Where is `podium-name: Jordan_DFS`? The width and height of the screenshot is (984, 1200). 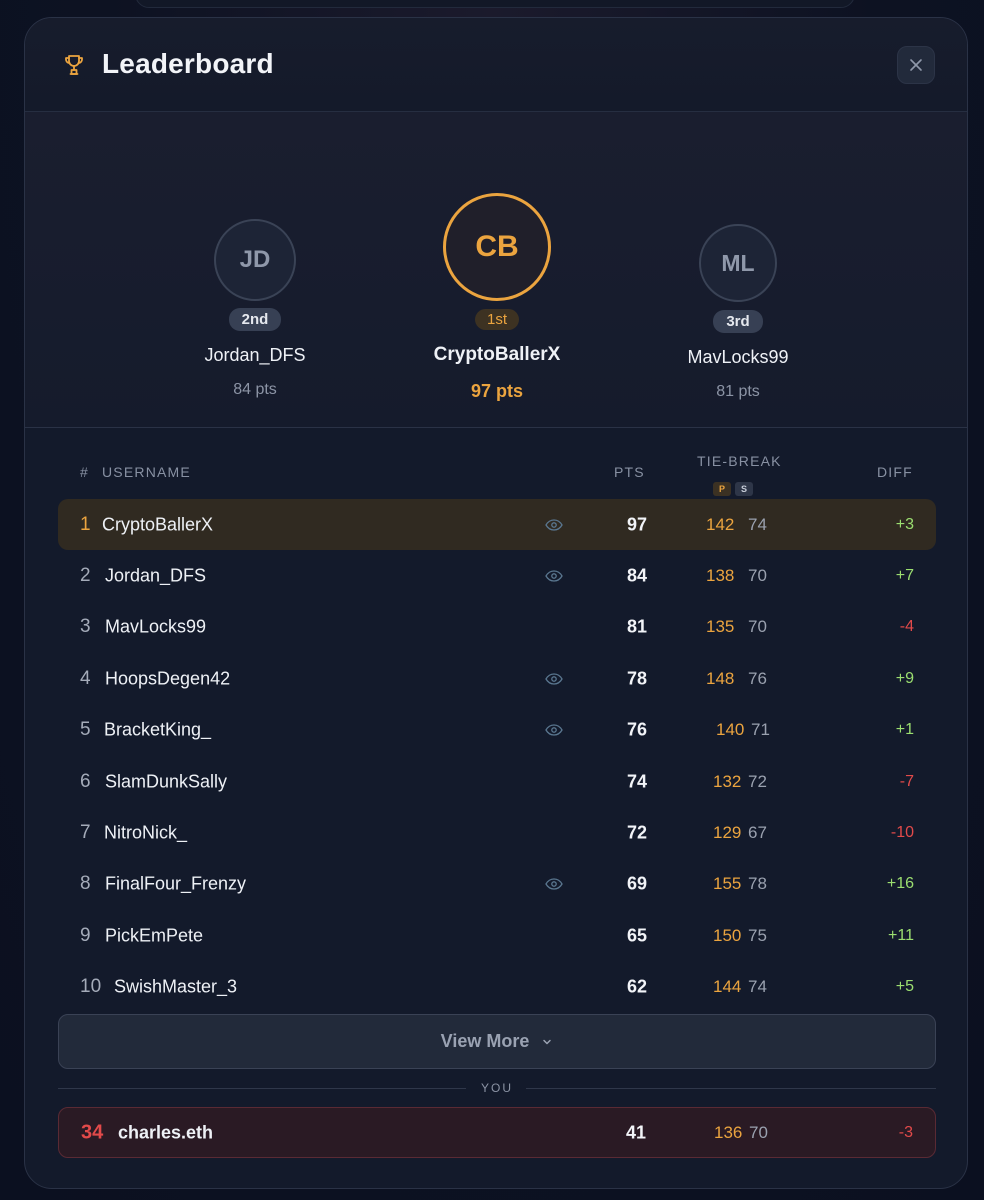
podium-name: Jordan_DFS is located at coordinates (255, 355).